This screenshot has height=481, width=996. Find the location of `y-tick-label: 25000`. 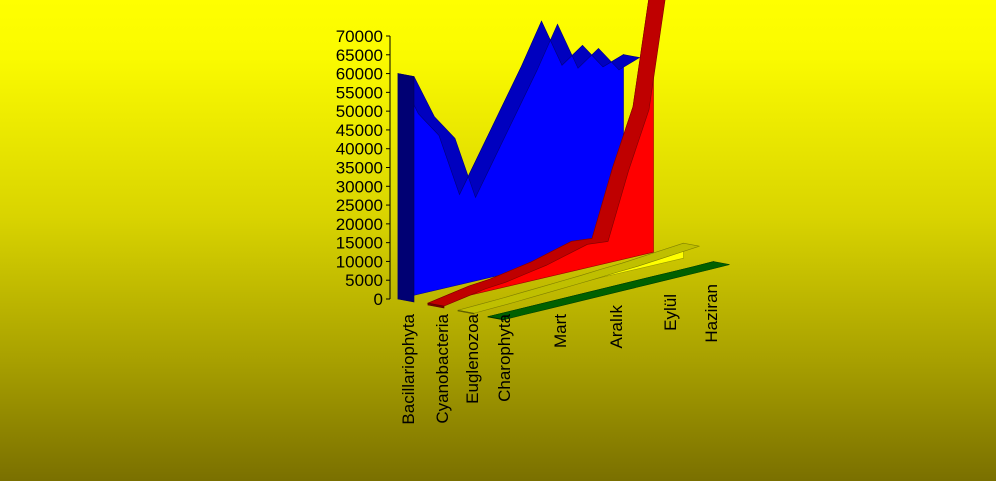

y-tick-label: 25000 is located at coordinates (359, 205).